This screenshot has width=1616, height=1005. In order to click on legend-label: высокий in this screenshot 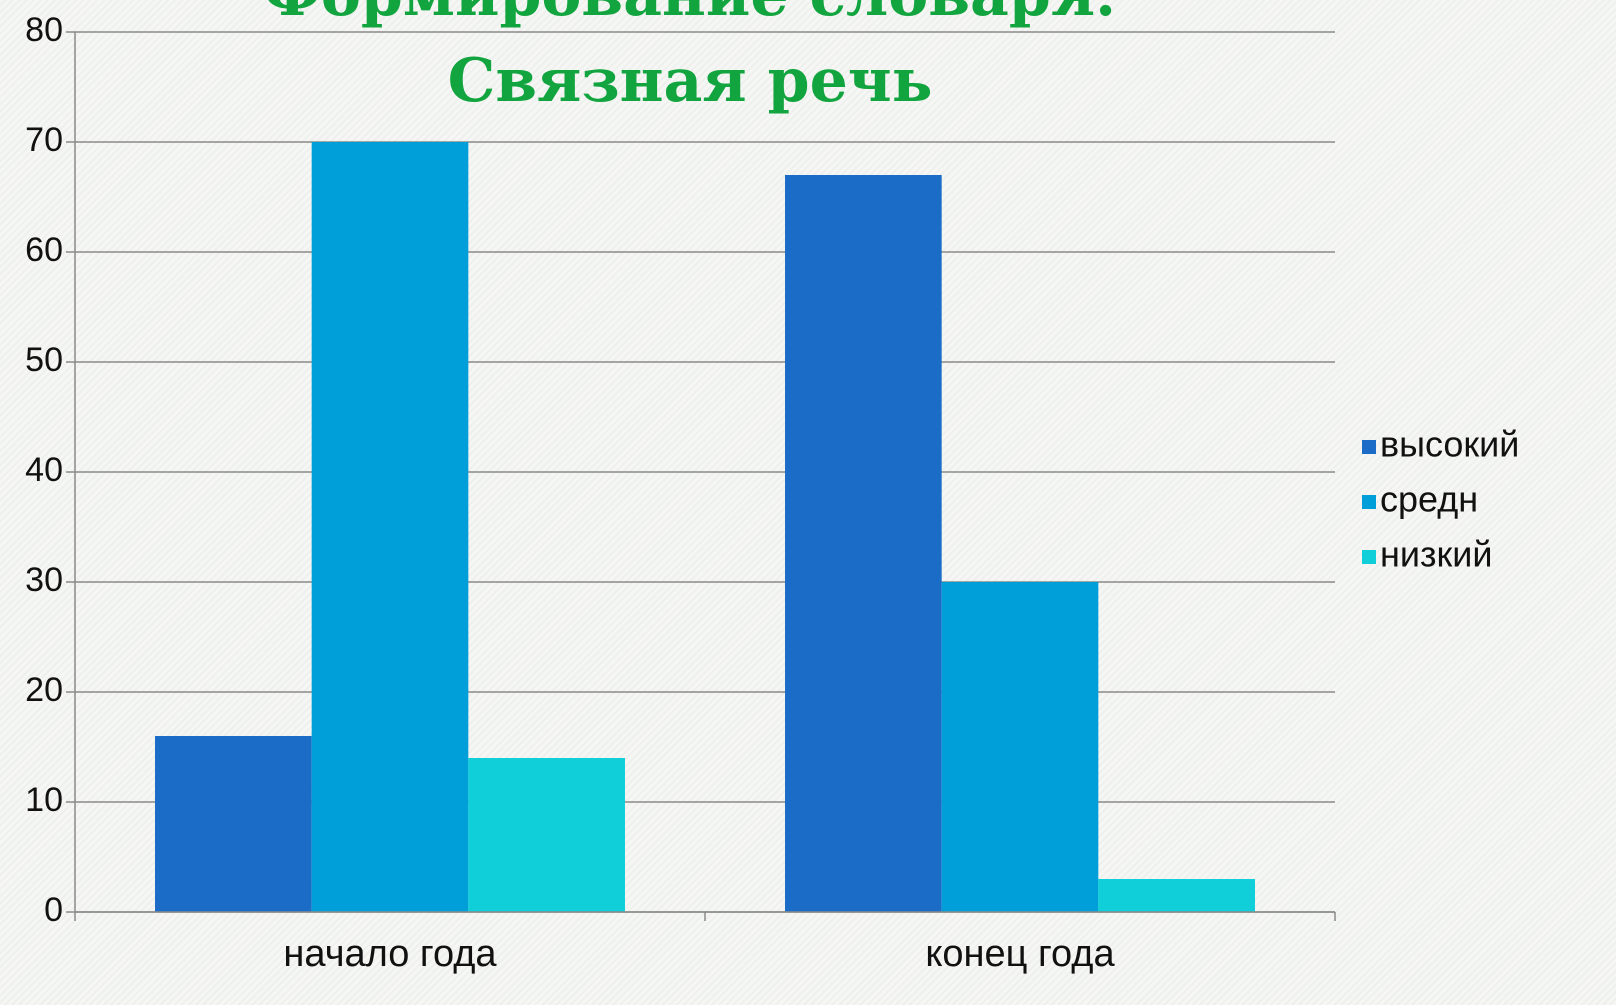, I will do `click(1449, 444)`.